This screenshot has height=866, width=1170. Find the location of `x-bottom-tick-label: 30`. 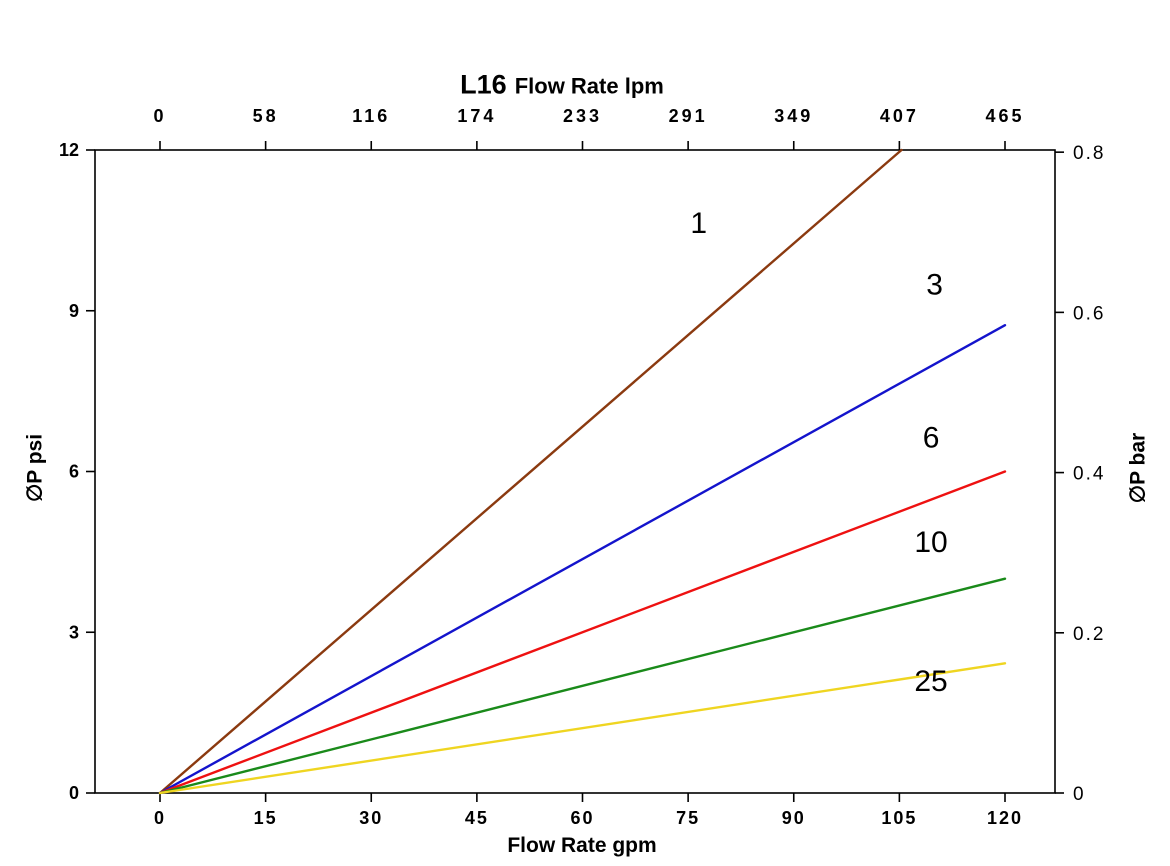

x-bottom-tick-label: 30 is located at coordinates (371, 818).